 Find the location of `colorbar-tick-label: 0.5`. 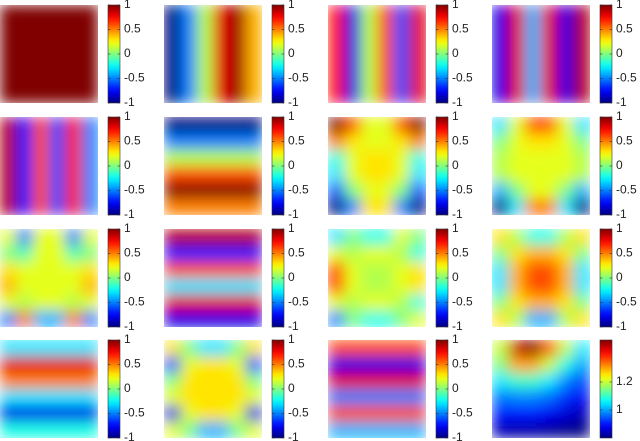

colorbar-tick-label: 0.5 is located at coordinates (460, 253).